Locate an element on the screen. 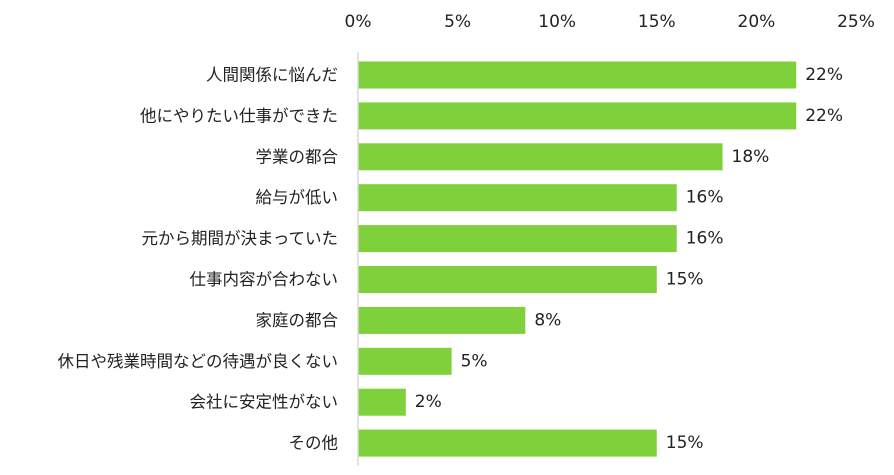  category-label: 他にやりたい仕事ができた is located at coordinates (239, 115).